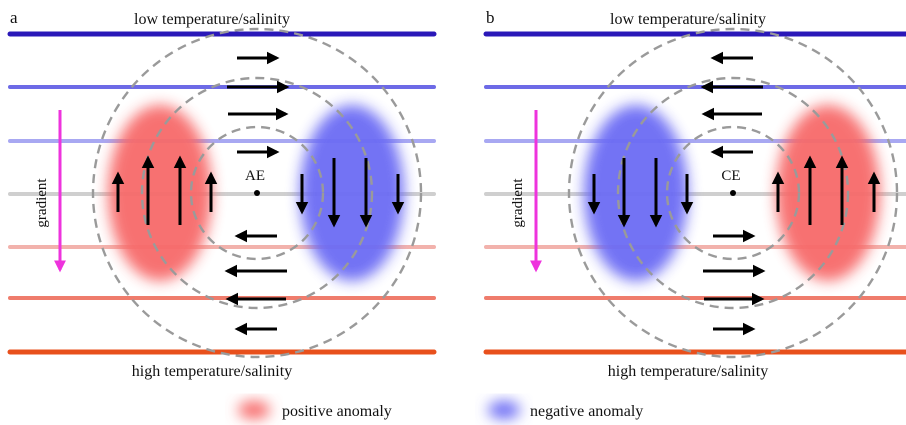 This screenshot has height=425, width=906. I want to click on eddy-center-label: AE, so click(255, 176).